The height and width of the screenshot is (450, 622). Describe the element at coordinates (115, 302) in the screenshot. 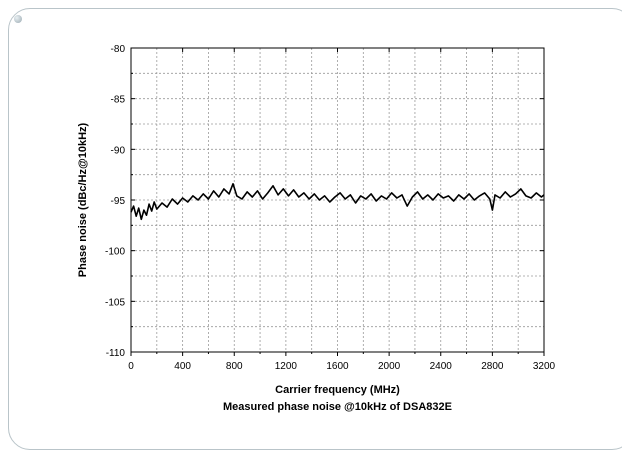

I see `y-tick-label: -105` at that location.